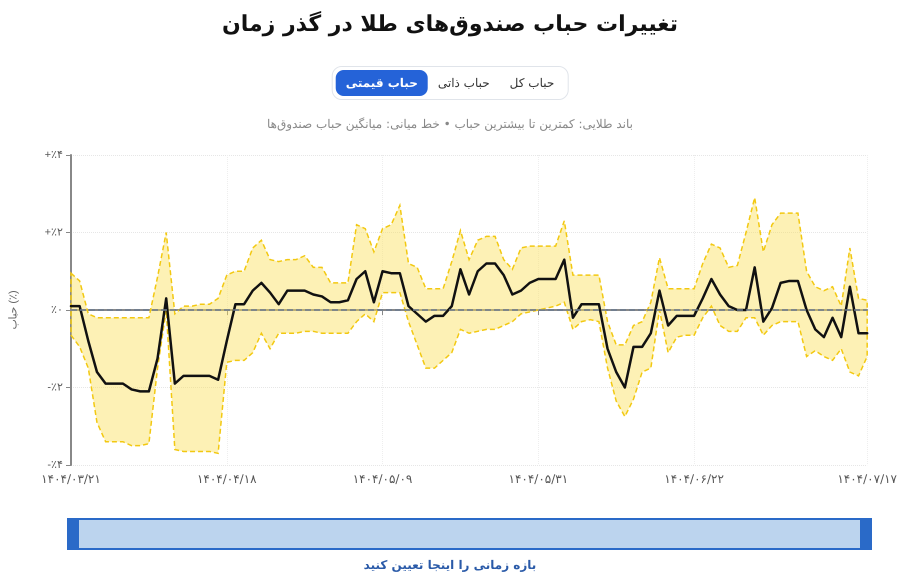  I want to click on x-tick-label: ۱۴۰۴/۰۶/۲۲, so click(694, 479).